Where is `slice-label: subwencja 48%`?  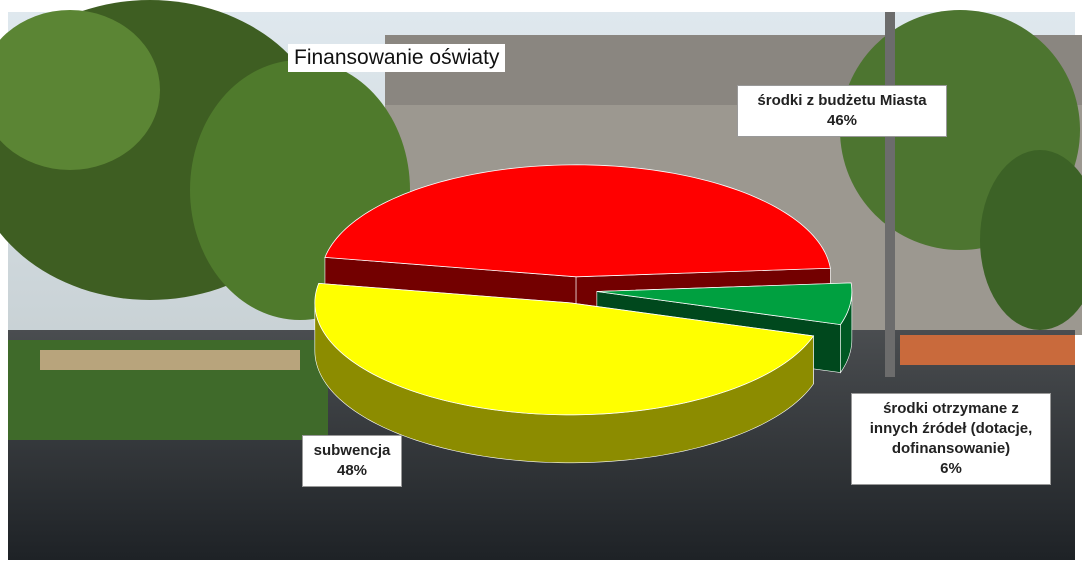 slice-label: subwencja 48% is located at coordinates (352, 461).